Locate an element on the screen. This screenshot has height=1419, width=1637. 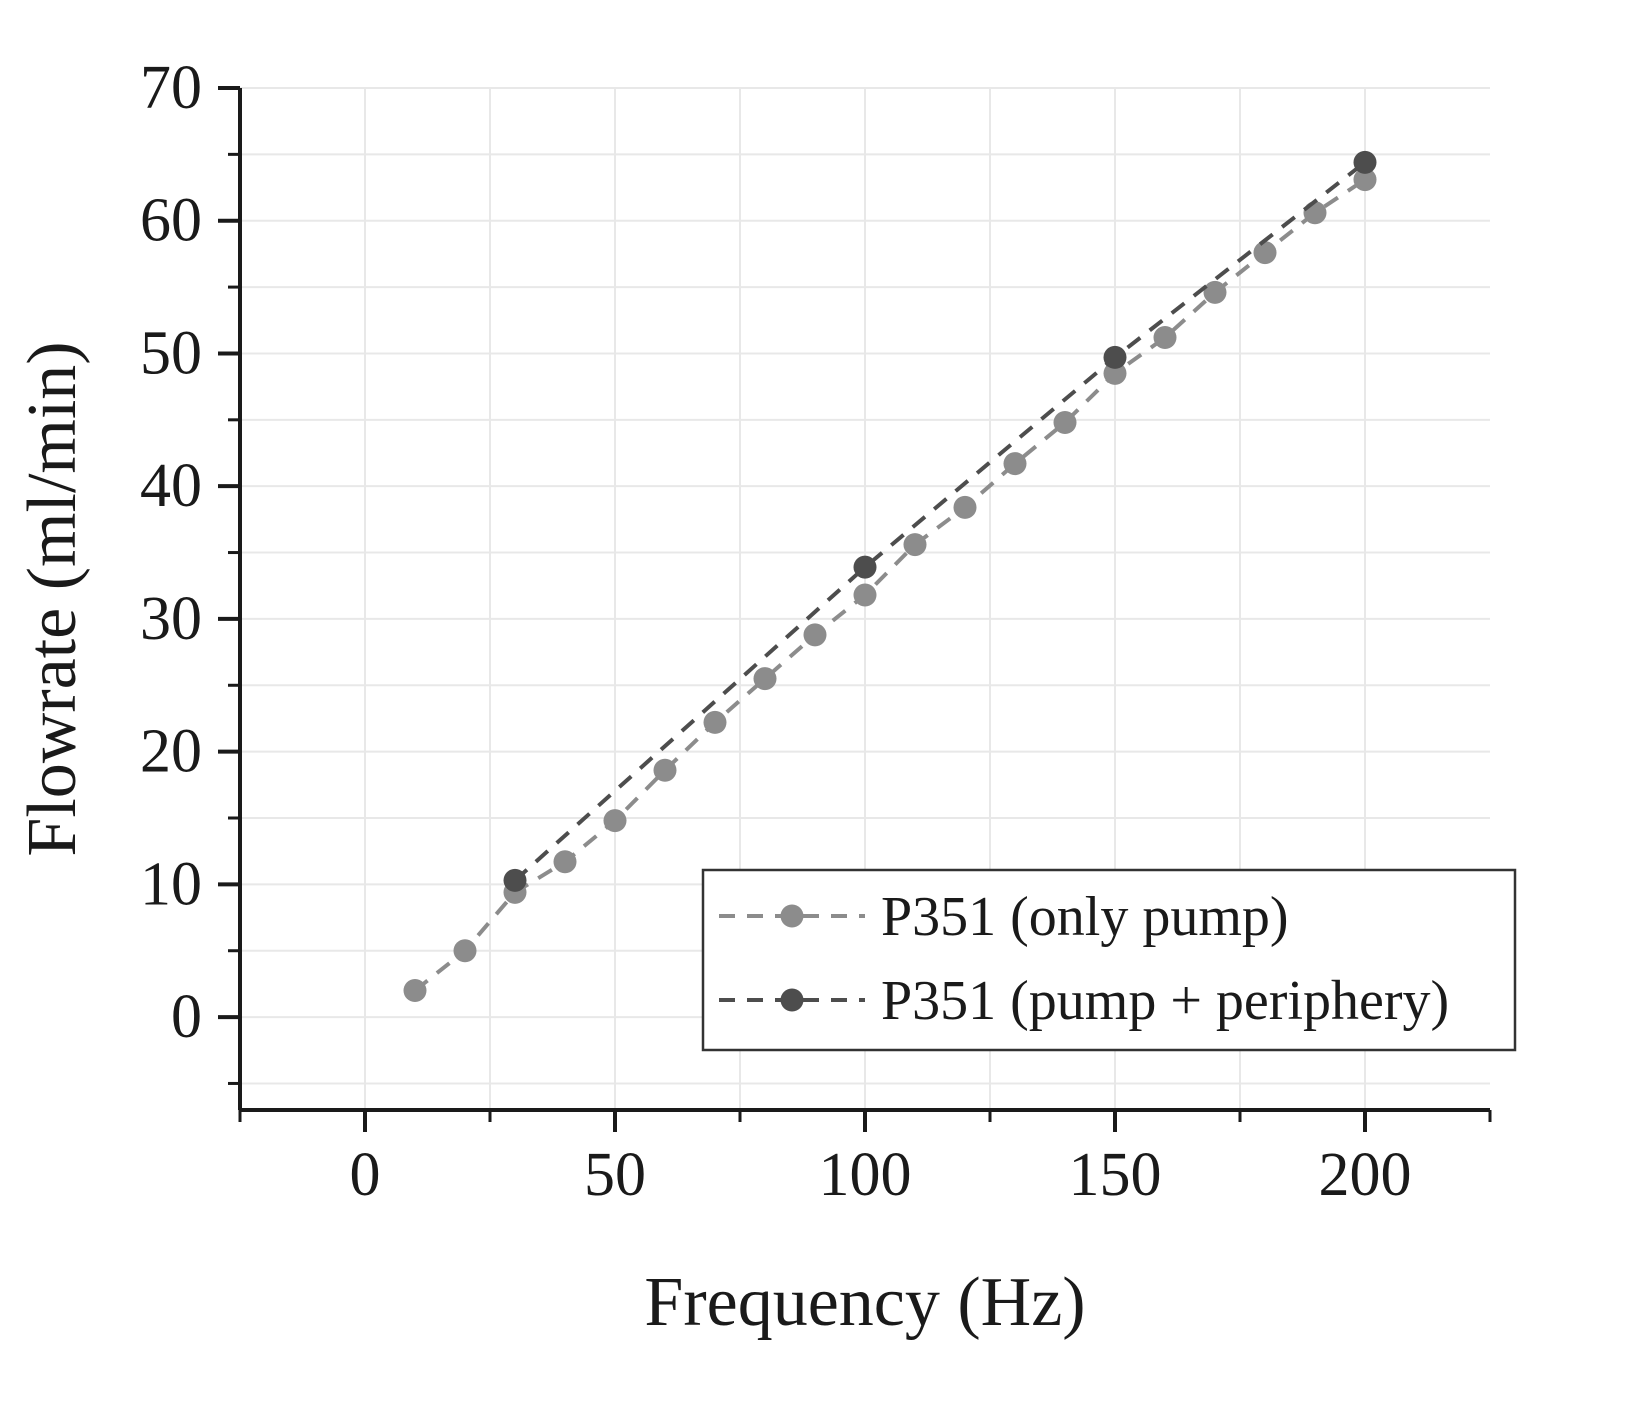
y-tick-label: 50 is located at coordinates (171, 353).